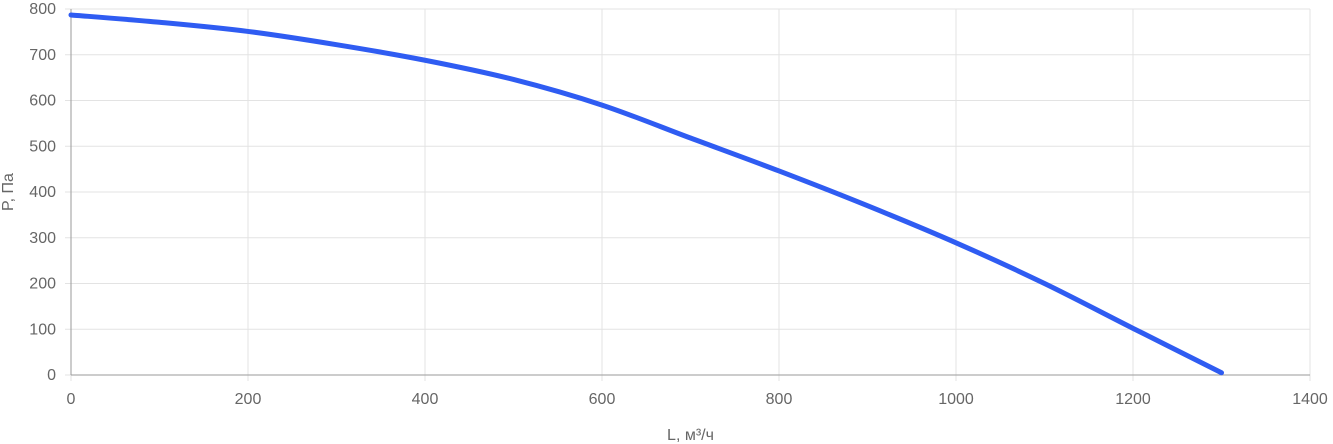 The image size is (1333, 444). I want to click on x-tick-label: 1200, so click(1133, 399).